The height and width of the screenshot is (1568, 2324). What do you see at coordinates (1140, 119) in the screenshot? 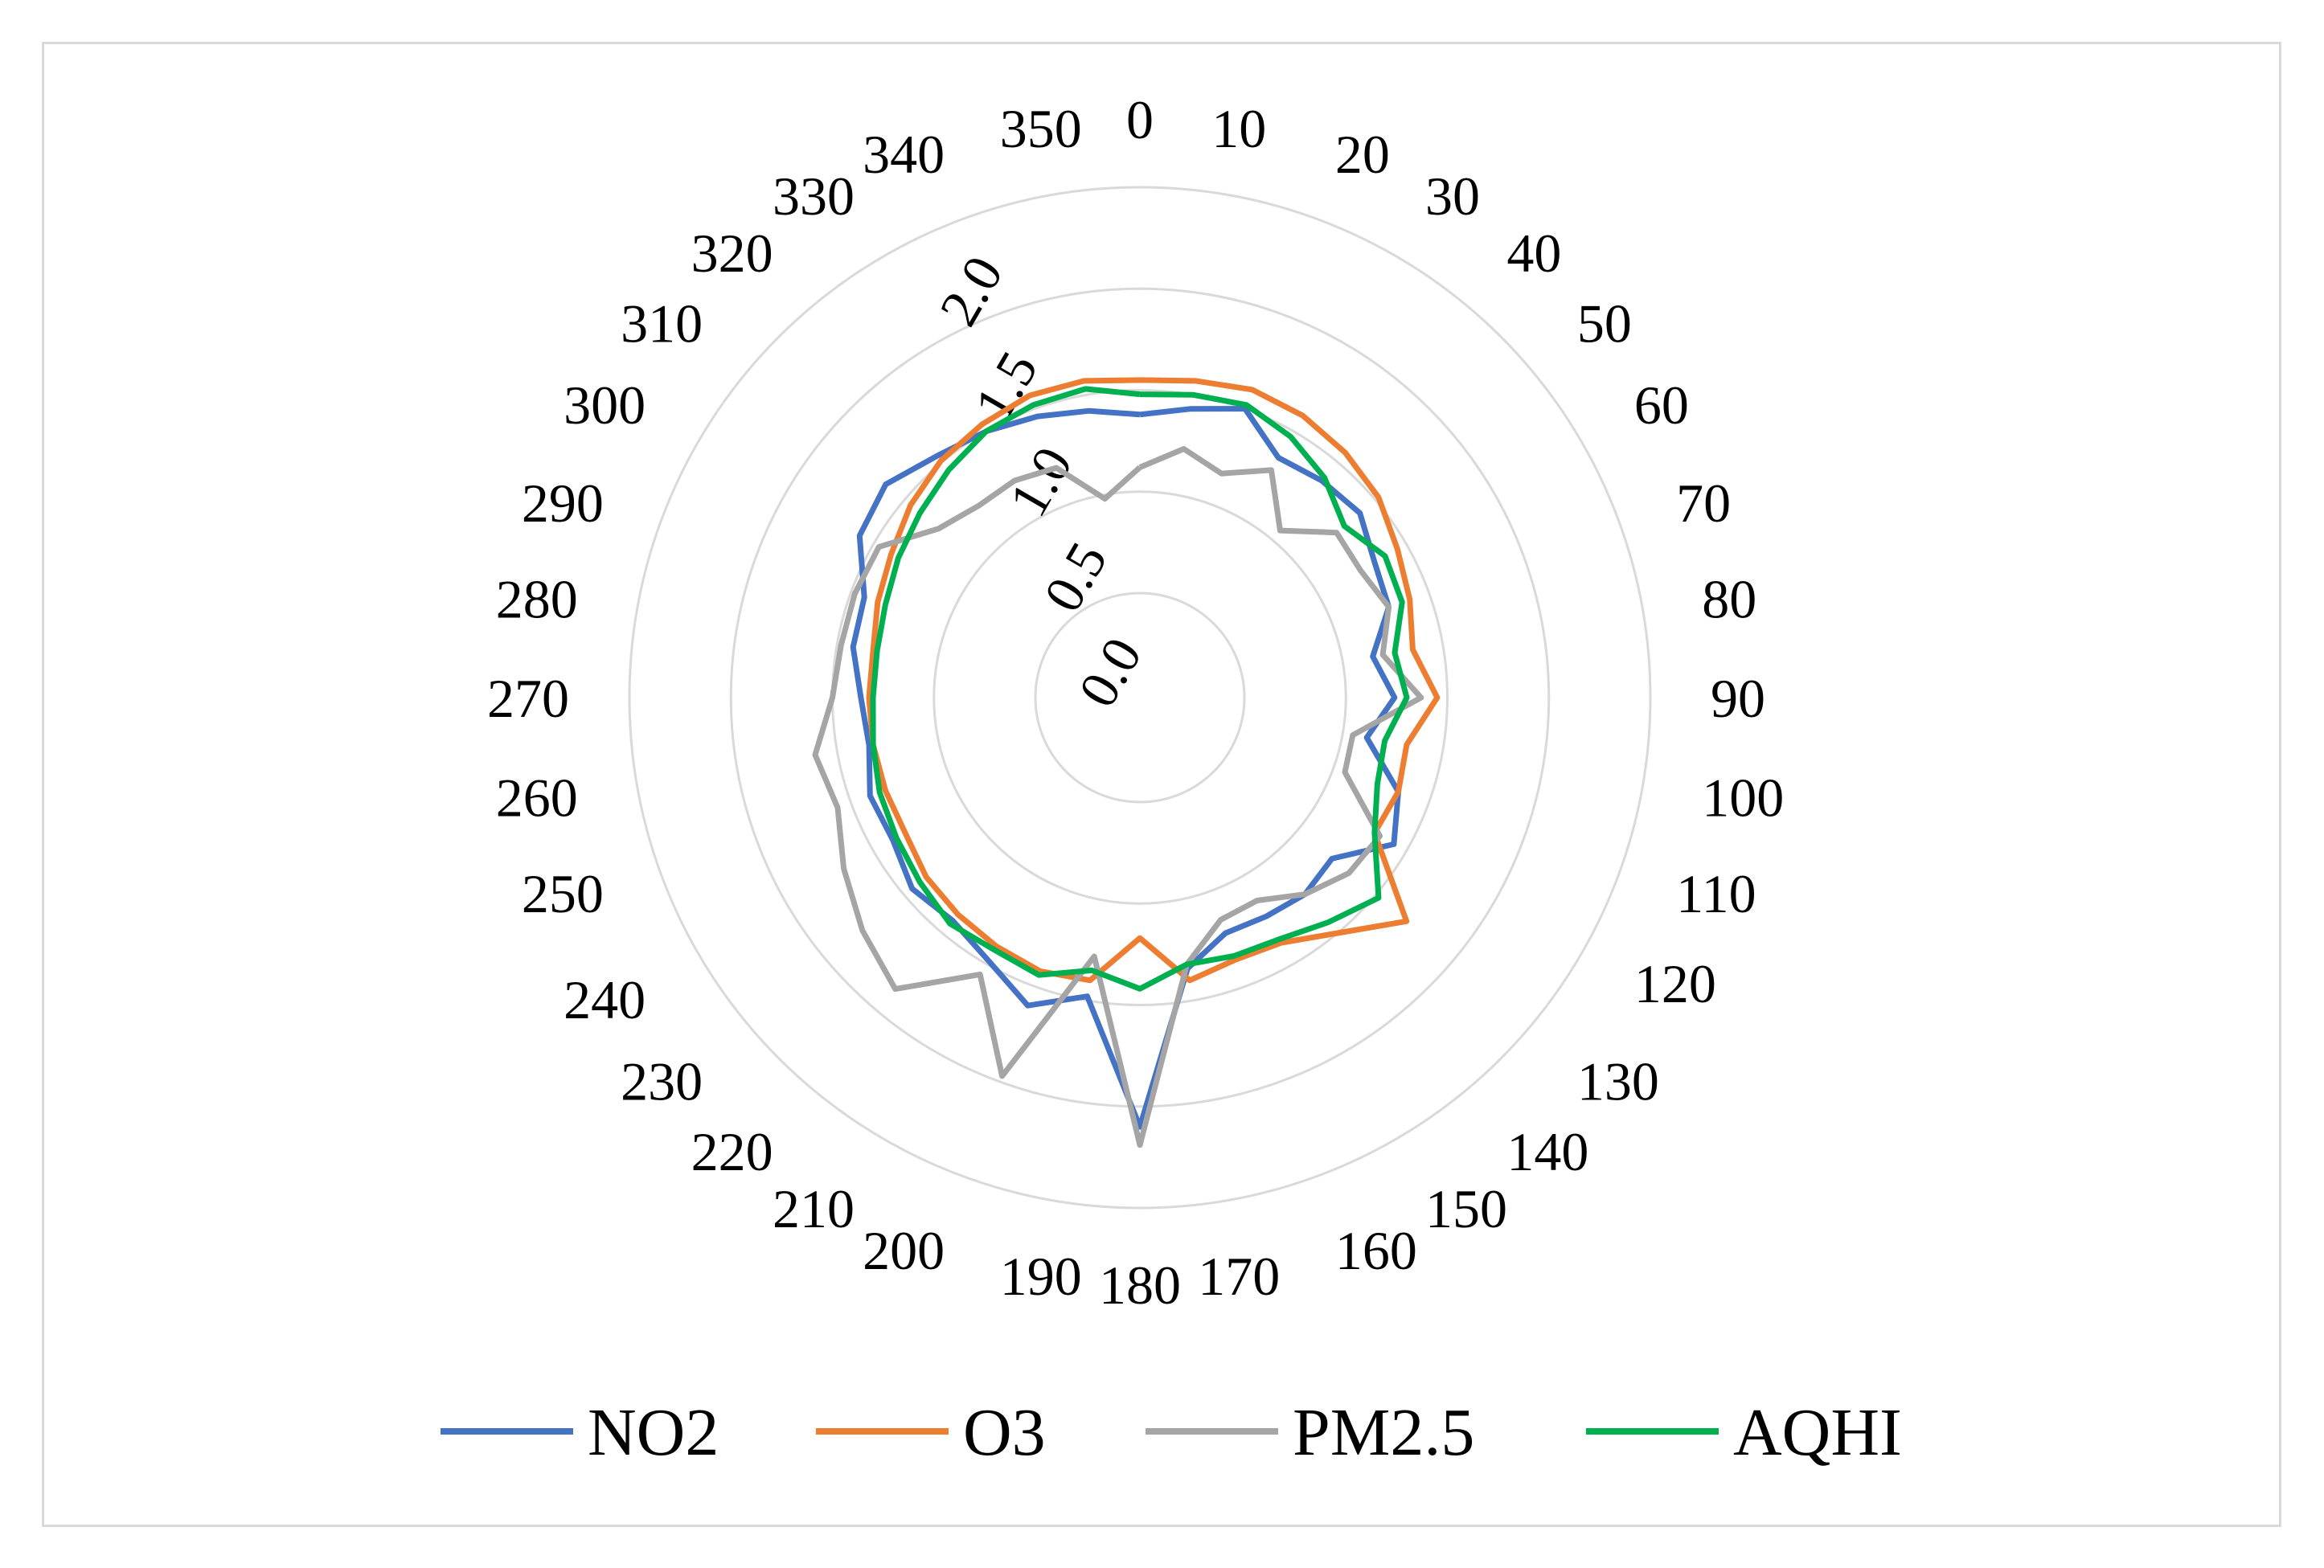
I see `angle-label-0: 0` at bounding box center [1140, 119].